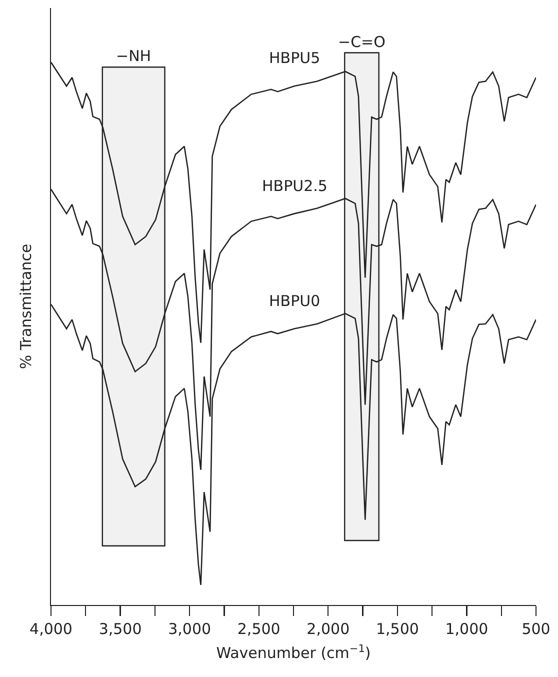  I want to click on band-label: −C=O, so click(362, 42).